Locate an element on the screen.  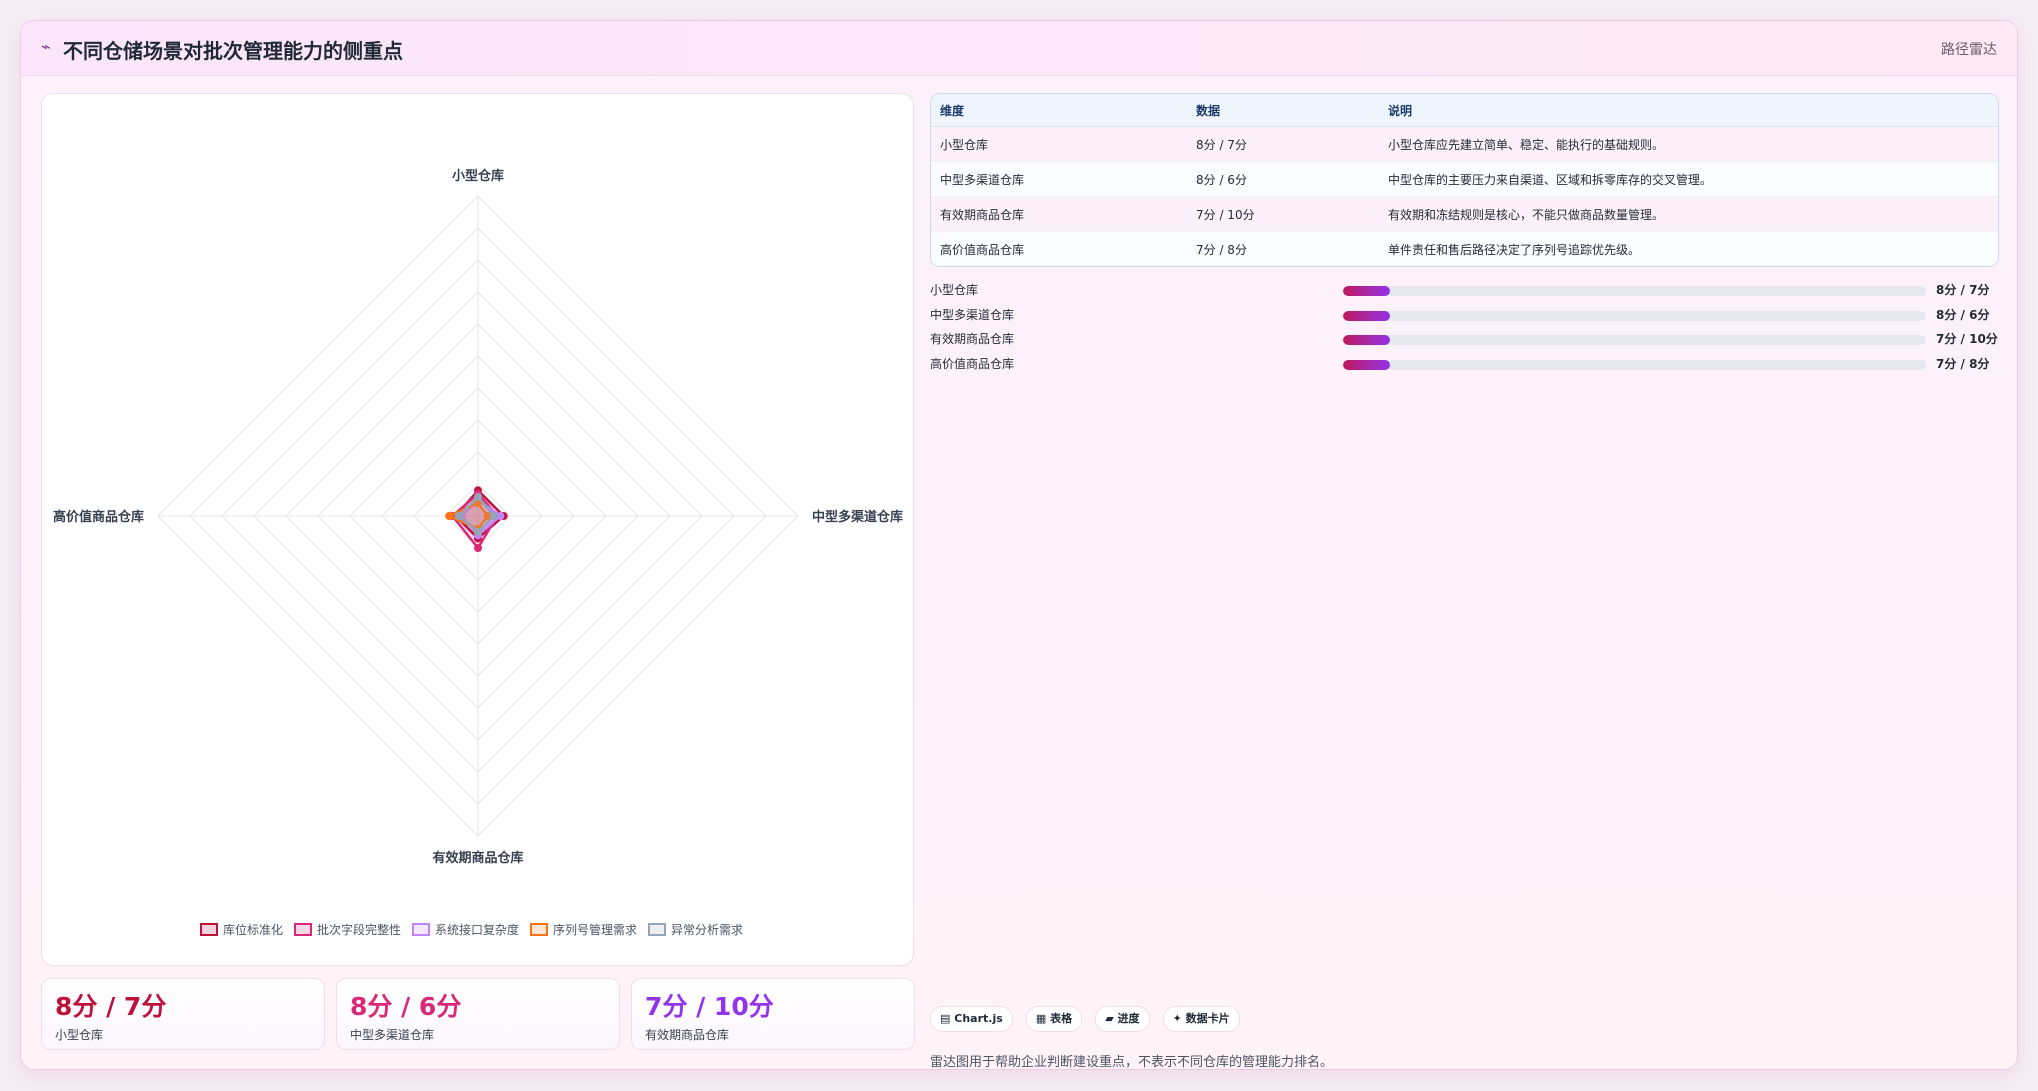
radar-axis-label: 小型仓库 is located at coordinates (478, 176).